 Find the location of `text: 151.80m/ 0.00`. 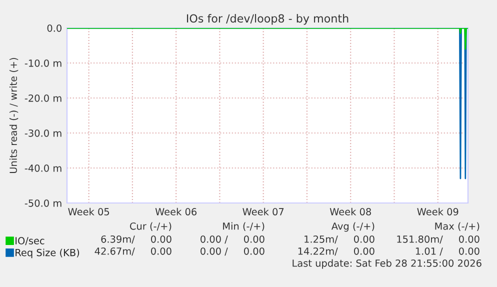

text: 151.80m/ 0.00 is located at coordinates (438, 239).